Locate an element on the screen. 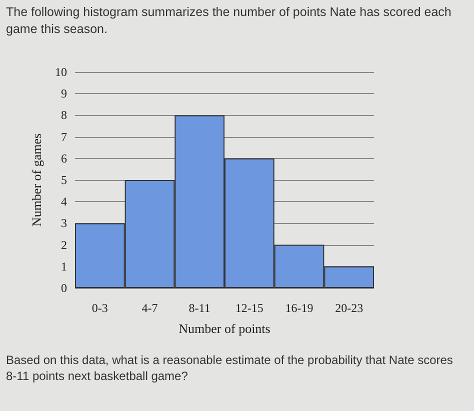  x-tick-label: 12-15 is located at coordinates (249, 308).